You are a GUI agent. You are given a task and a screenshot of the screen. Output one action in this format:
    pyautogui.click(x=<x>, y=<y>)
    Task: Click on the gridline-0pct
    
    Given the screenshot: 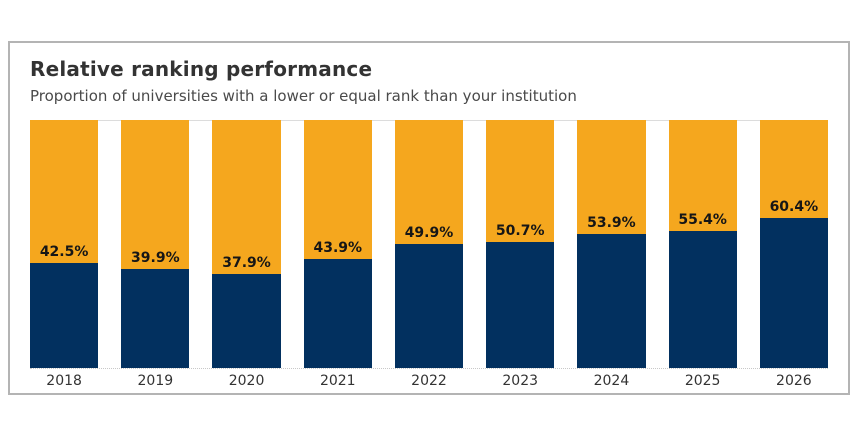 What is the action you would take?
    pyautogui.click(x=429, y=368)
    